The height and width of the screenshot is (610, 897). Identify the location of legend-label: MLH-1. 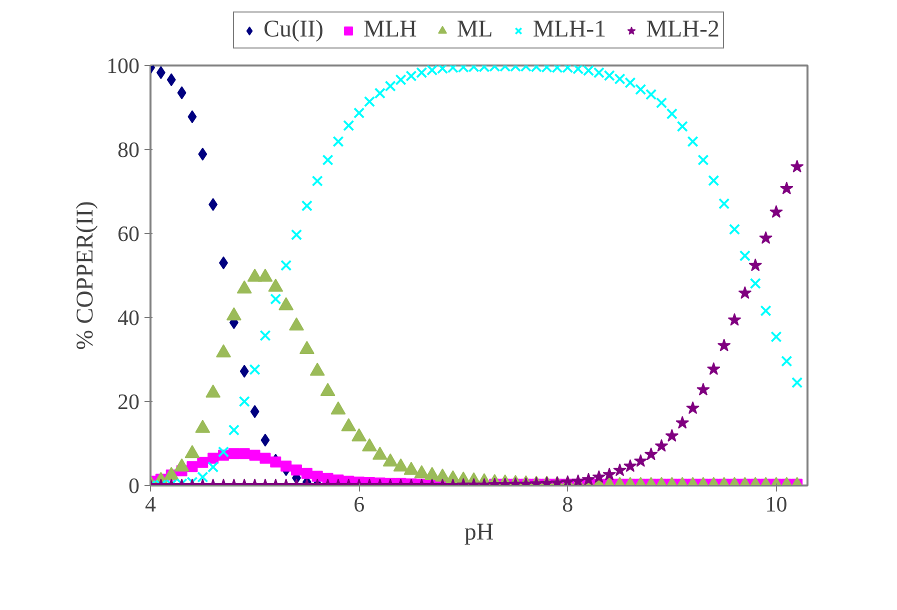
(569, 30).